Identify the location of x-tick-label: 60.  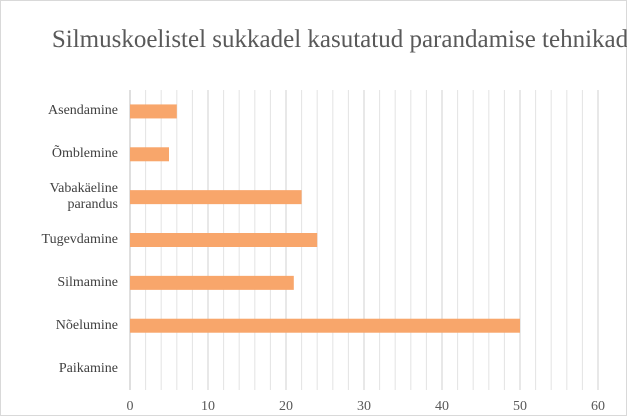
(598, 406).